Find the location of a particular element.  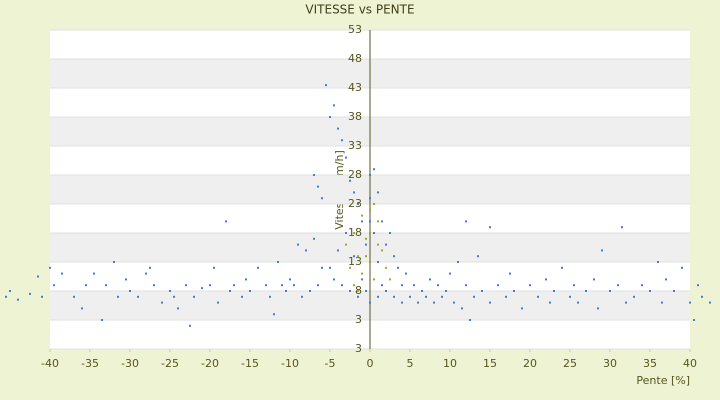

x-tick-label: -5 is located at coordinates (330, 363).